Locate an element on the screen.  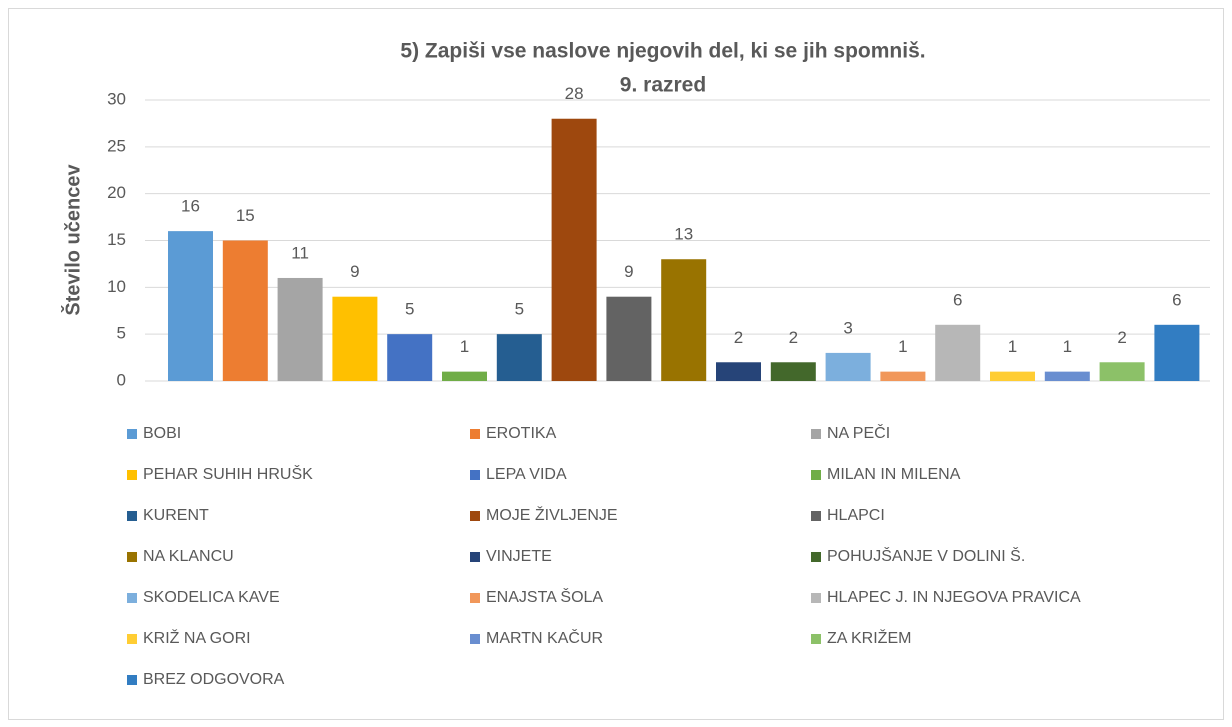
y-tick-label: 10 is located at coordinates (116, 286).